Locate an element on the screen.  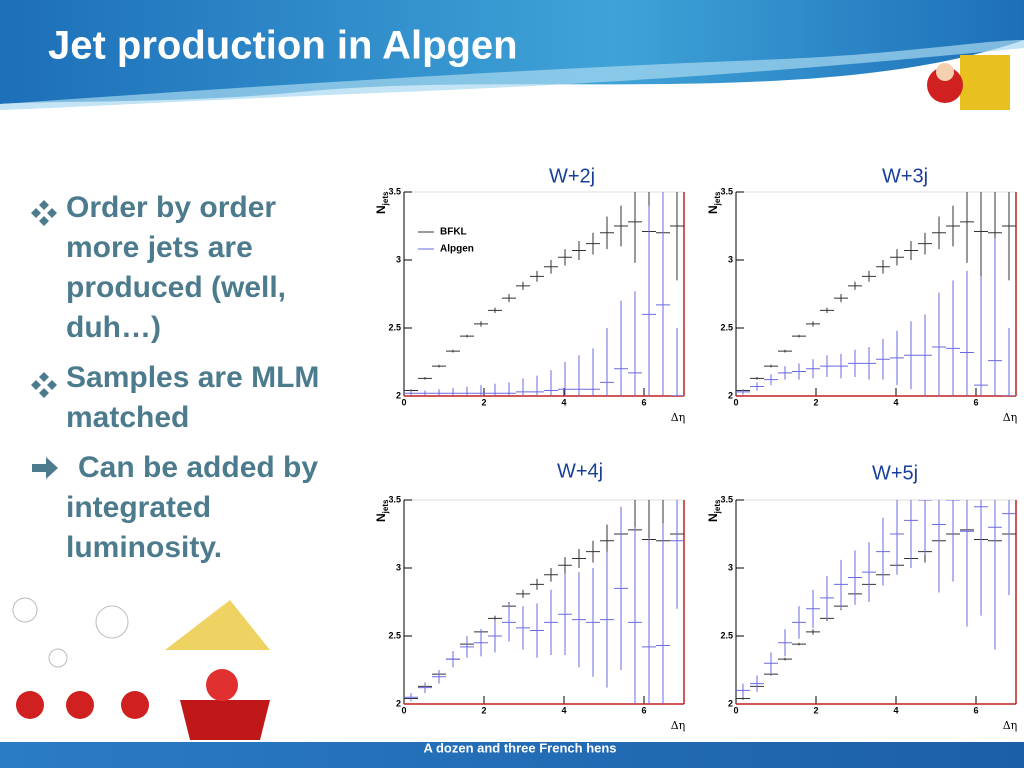
footer-bar is located at coordinates (512, 755).